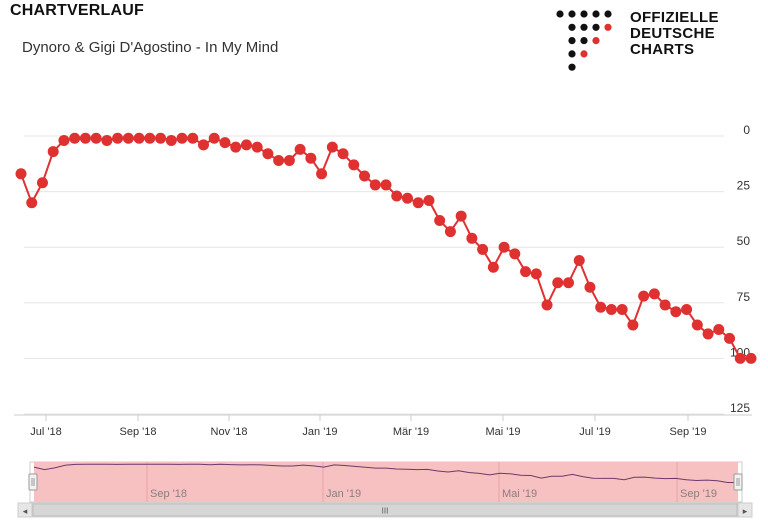 The height and width of the screenshot is (524, 768). Describe the element at coordinates (343, 494) in the screenshot. I see `navigator-label: Jan '19` at that location.